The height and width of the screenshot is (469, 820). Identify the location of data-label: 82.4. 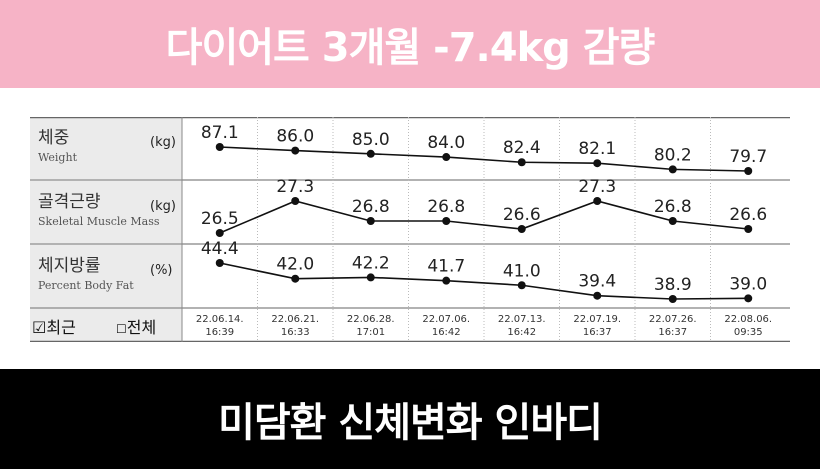
(522, 148).